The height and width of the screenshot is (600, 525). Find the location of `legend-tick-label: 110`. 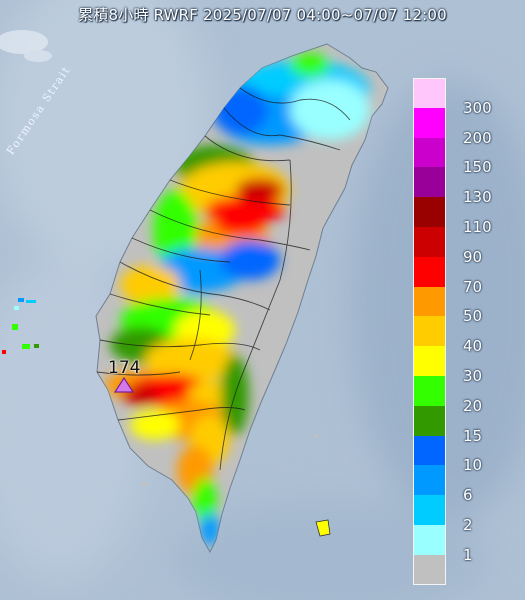

legend-tick-label: 110 is located at coordinates (477, 227).